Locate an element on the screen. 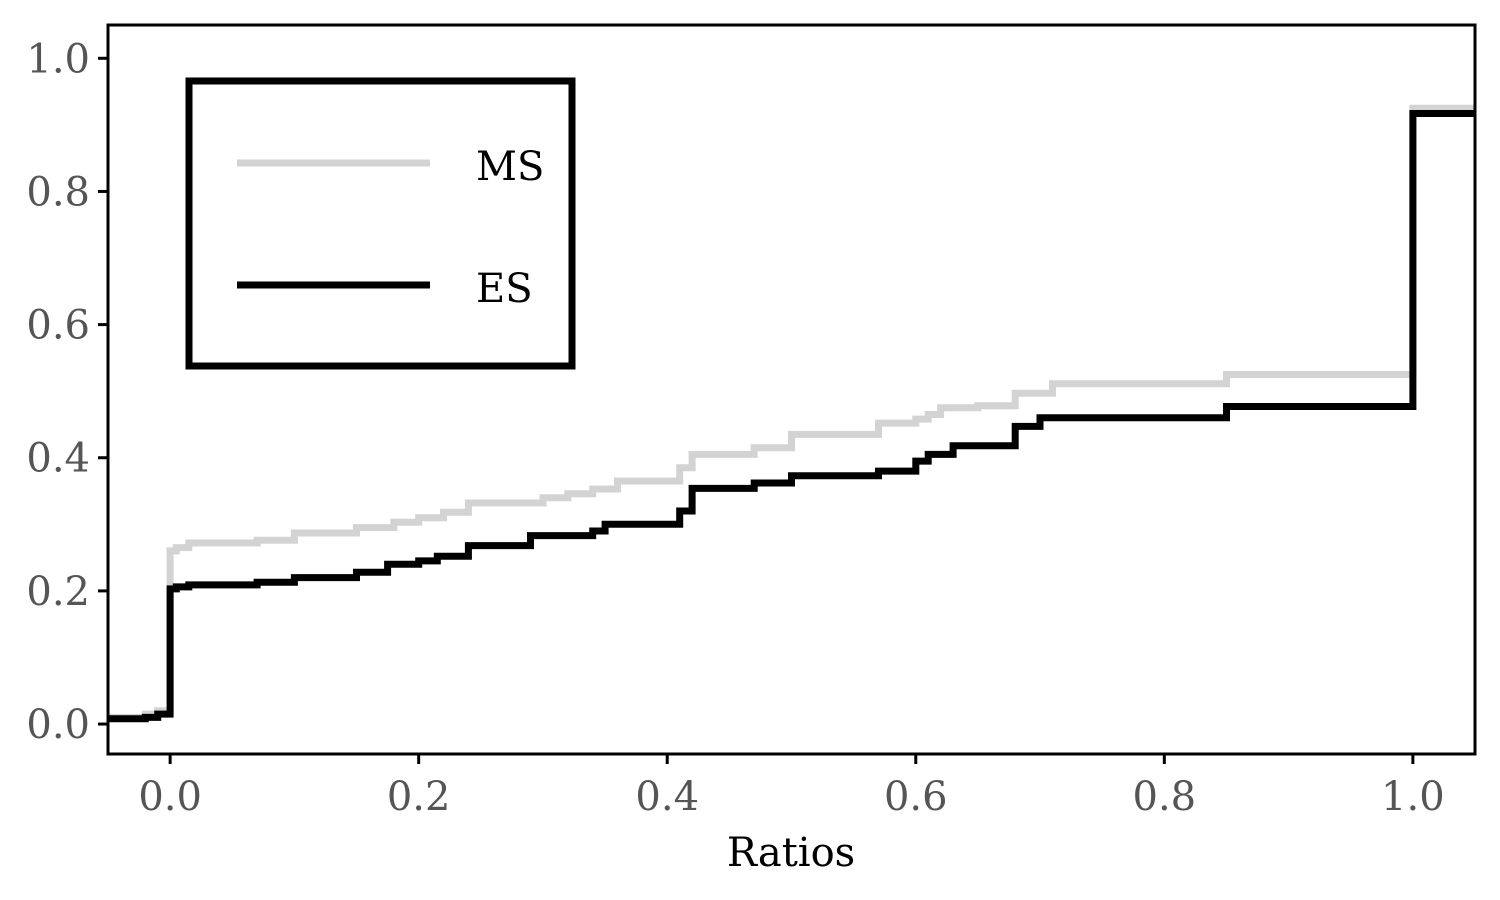 The width and height of the screenshot is (1500, 900). x-axis-title: Ratios is located at coordinates (791, 853).